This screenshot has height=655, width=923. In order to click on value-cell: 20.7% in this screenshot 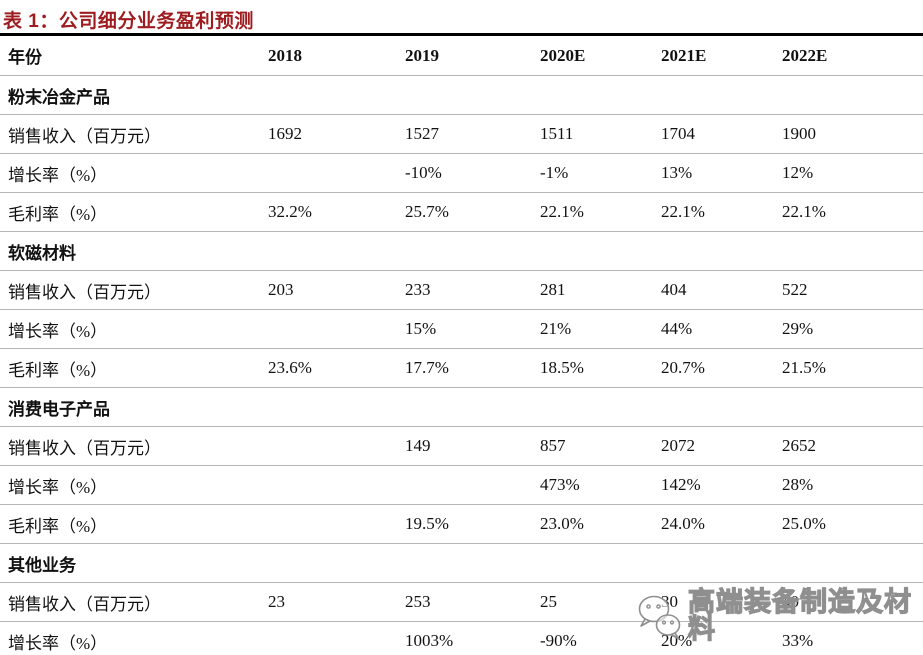, I will do `click(721, 368)`.